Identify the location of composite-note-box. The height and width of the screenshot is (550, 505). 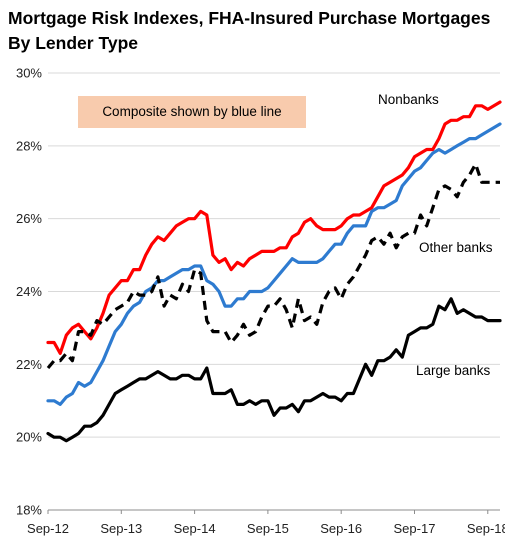
(192, 112).